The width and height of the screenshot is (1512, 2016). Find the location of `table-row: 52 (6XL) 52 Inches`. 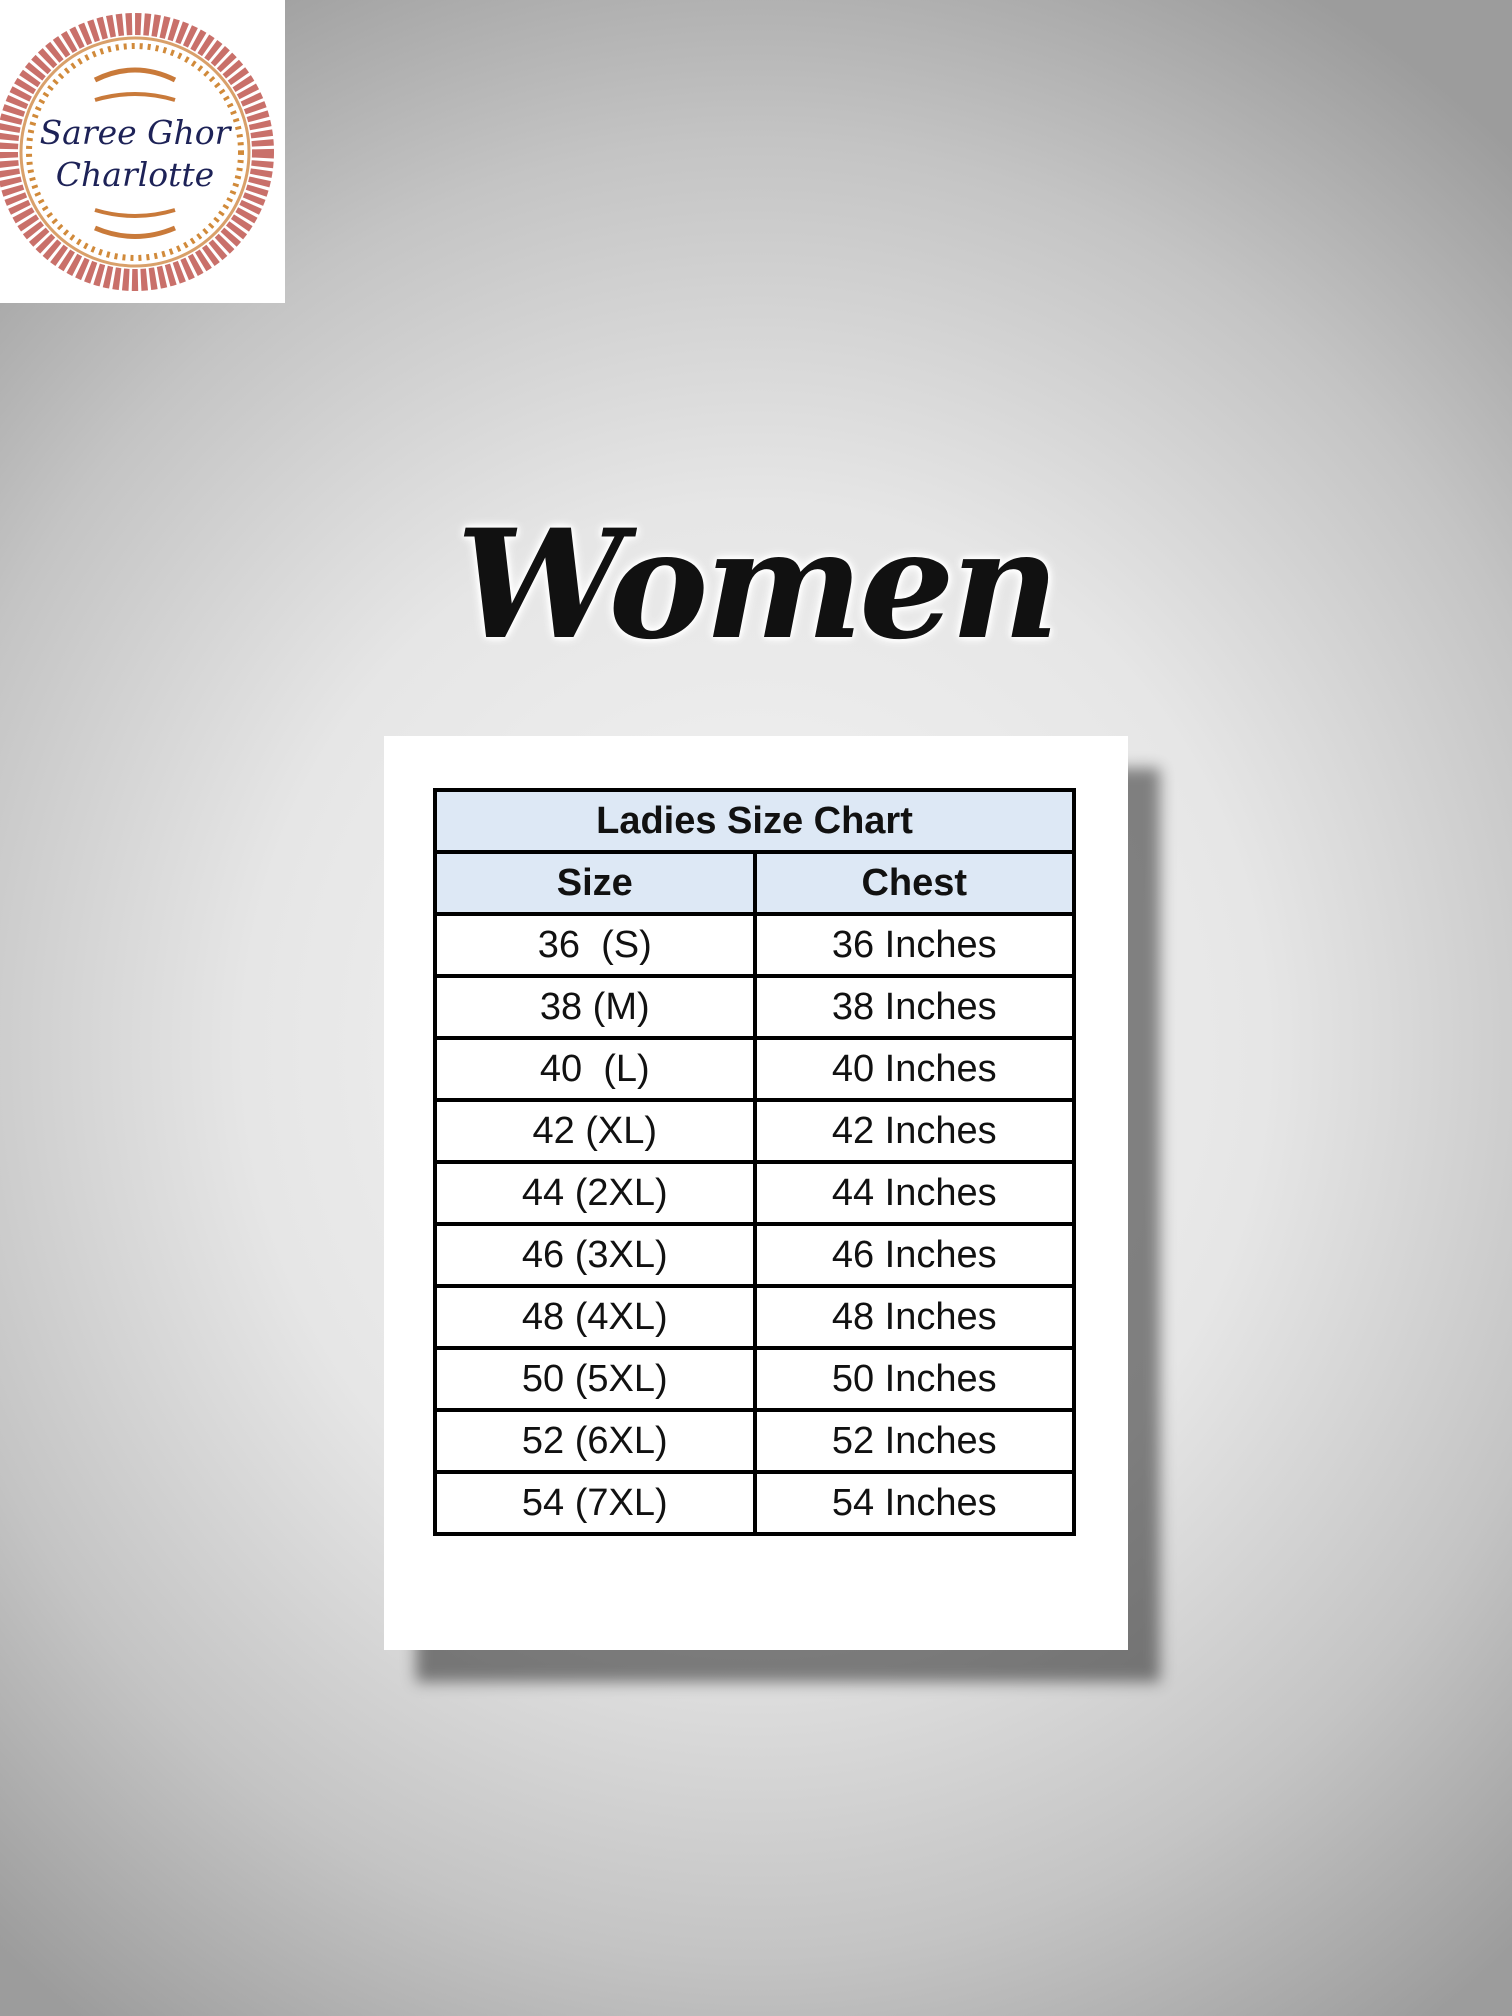

table-row: 52 (6XL) 52 Inches is located at coordinates (754, 1441).